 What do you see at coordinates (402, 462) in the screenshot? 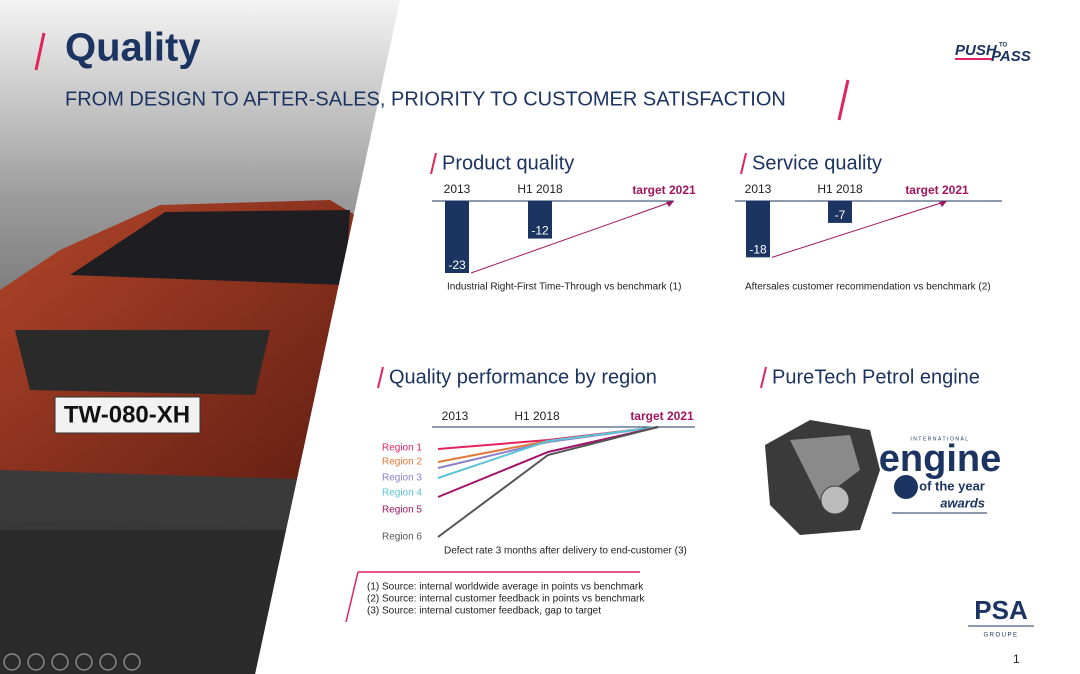
I see `legend-label: Region 2` at bounding box center [402, 462].